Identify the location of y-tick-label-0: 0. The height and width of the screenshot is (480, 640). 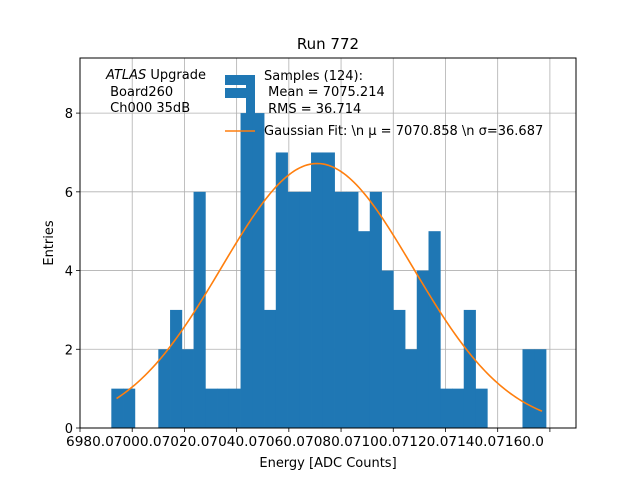
(69, 429).